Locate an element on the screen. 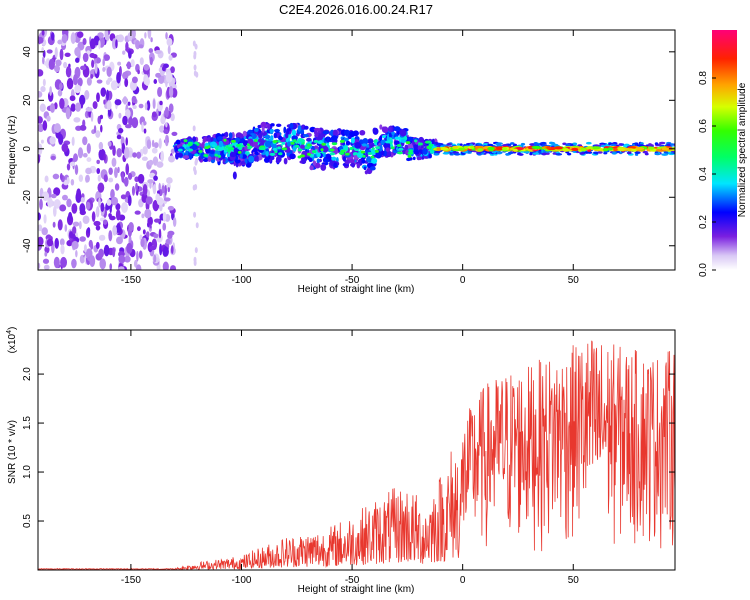 The image size is (750, 600). x-tick-label: -50 is located at coordinates (352, 280).